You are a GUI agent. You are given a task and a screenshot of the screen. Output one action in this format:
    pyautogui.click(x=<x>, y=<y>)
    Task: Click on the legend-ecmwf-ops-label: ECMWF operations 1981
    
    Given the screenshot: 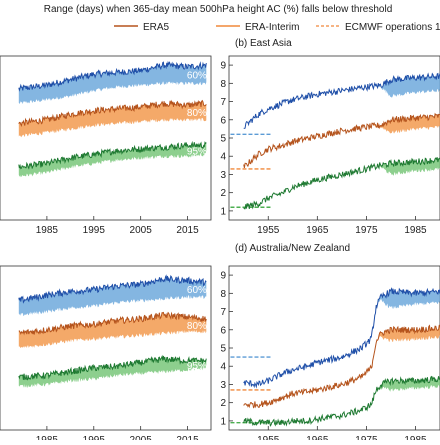 What is the action you would take?
    pyautogui.click(x=392, y=27)
    